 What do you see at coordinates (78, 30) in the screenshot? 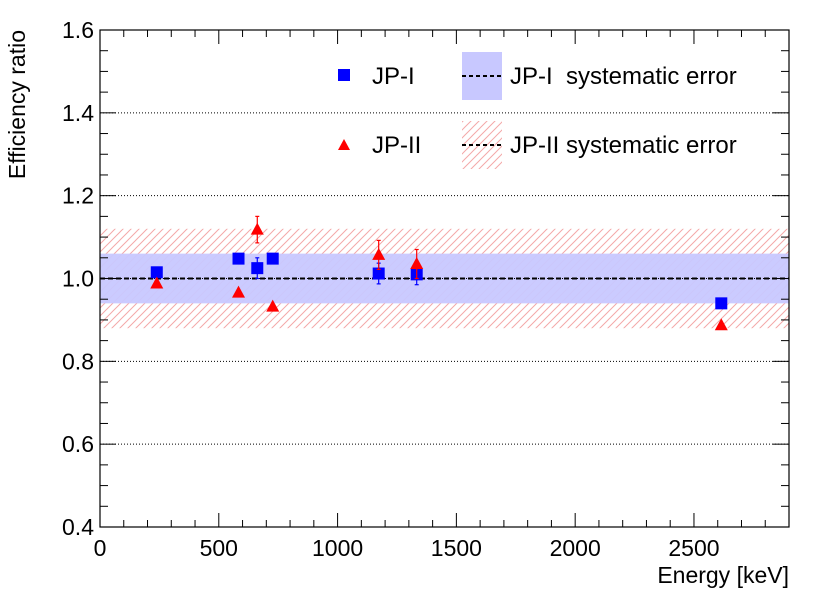
I see `y-tick-label-1-6: 1.6` at bounding box center [78, 30].